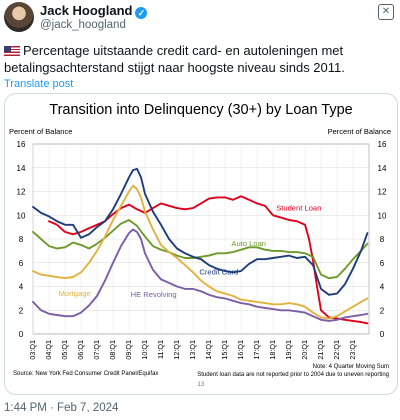  What do you see at coordinates (248, 243) in the screenshot?
I see `series-label: Auto Loan` at bounding box center [248, 243].